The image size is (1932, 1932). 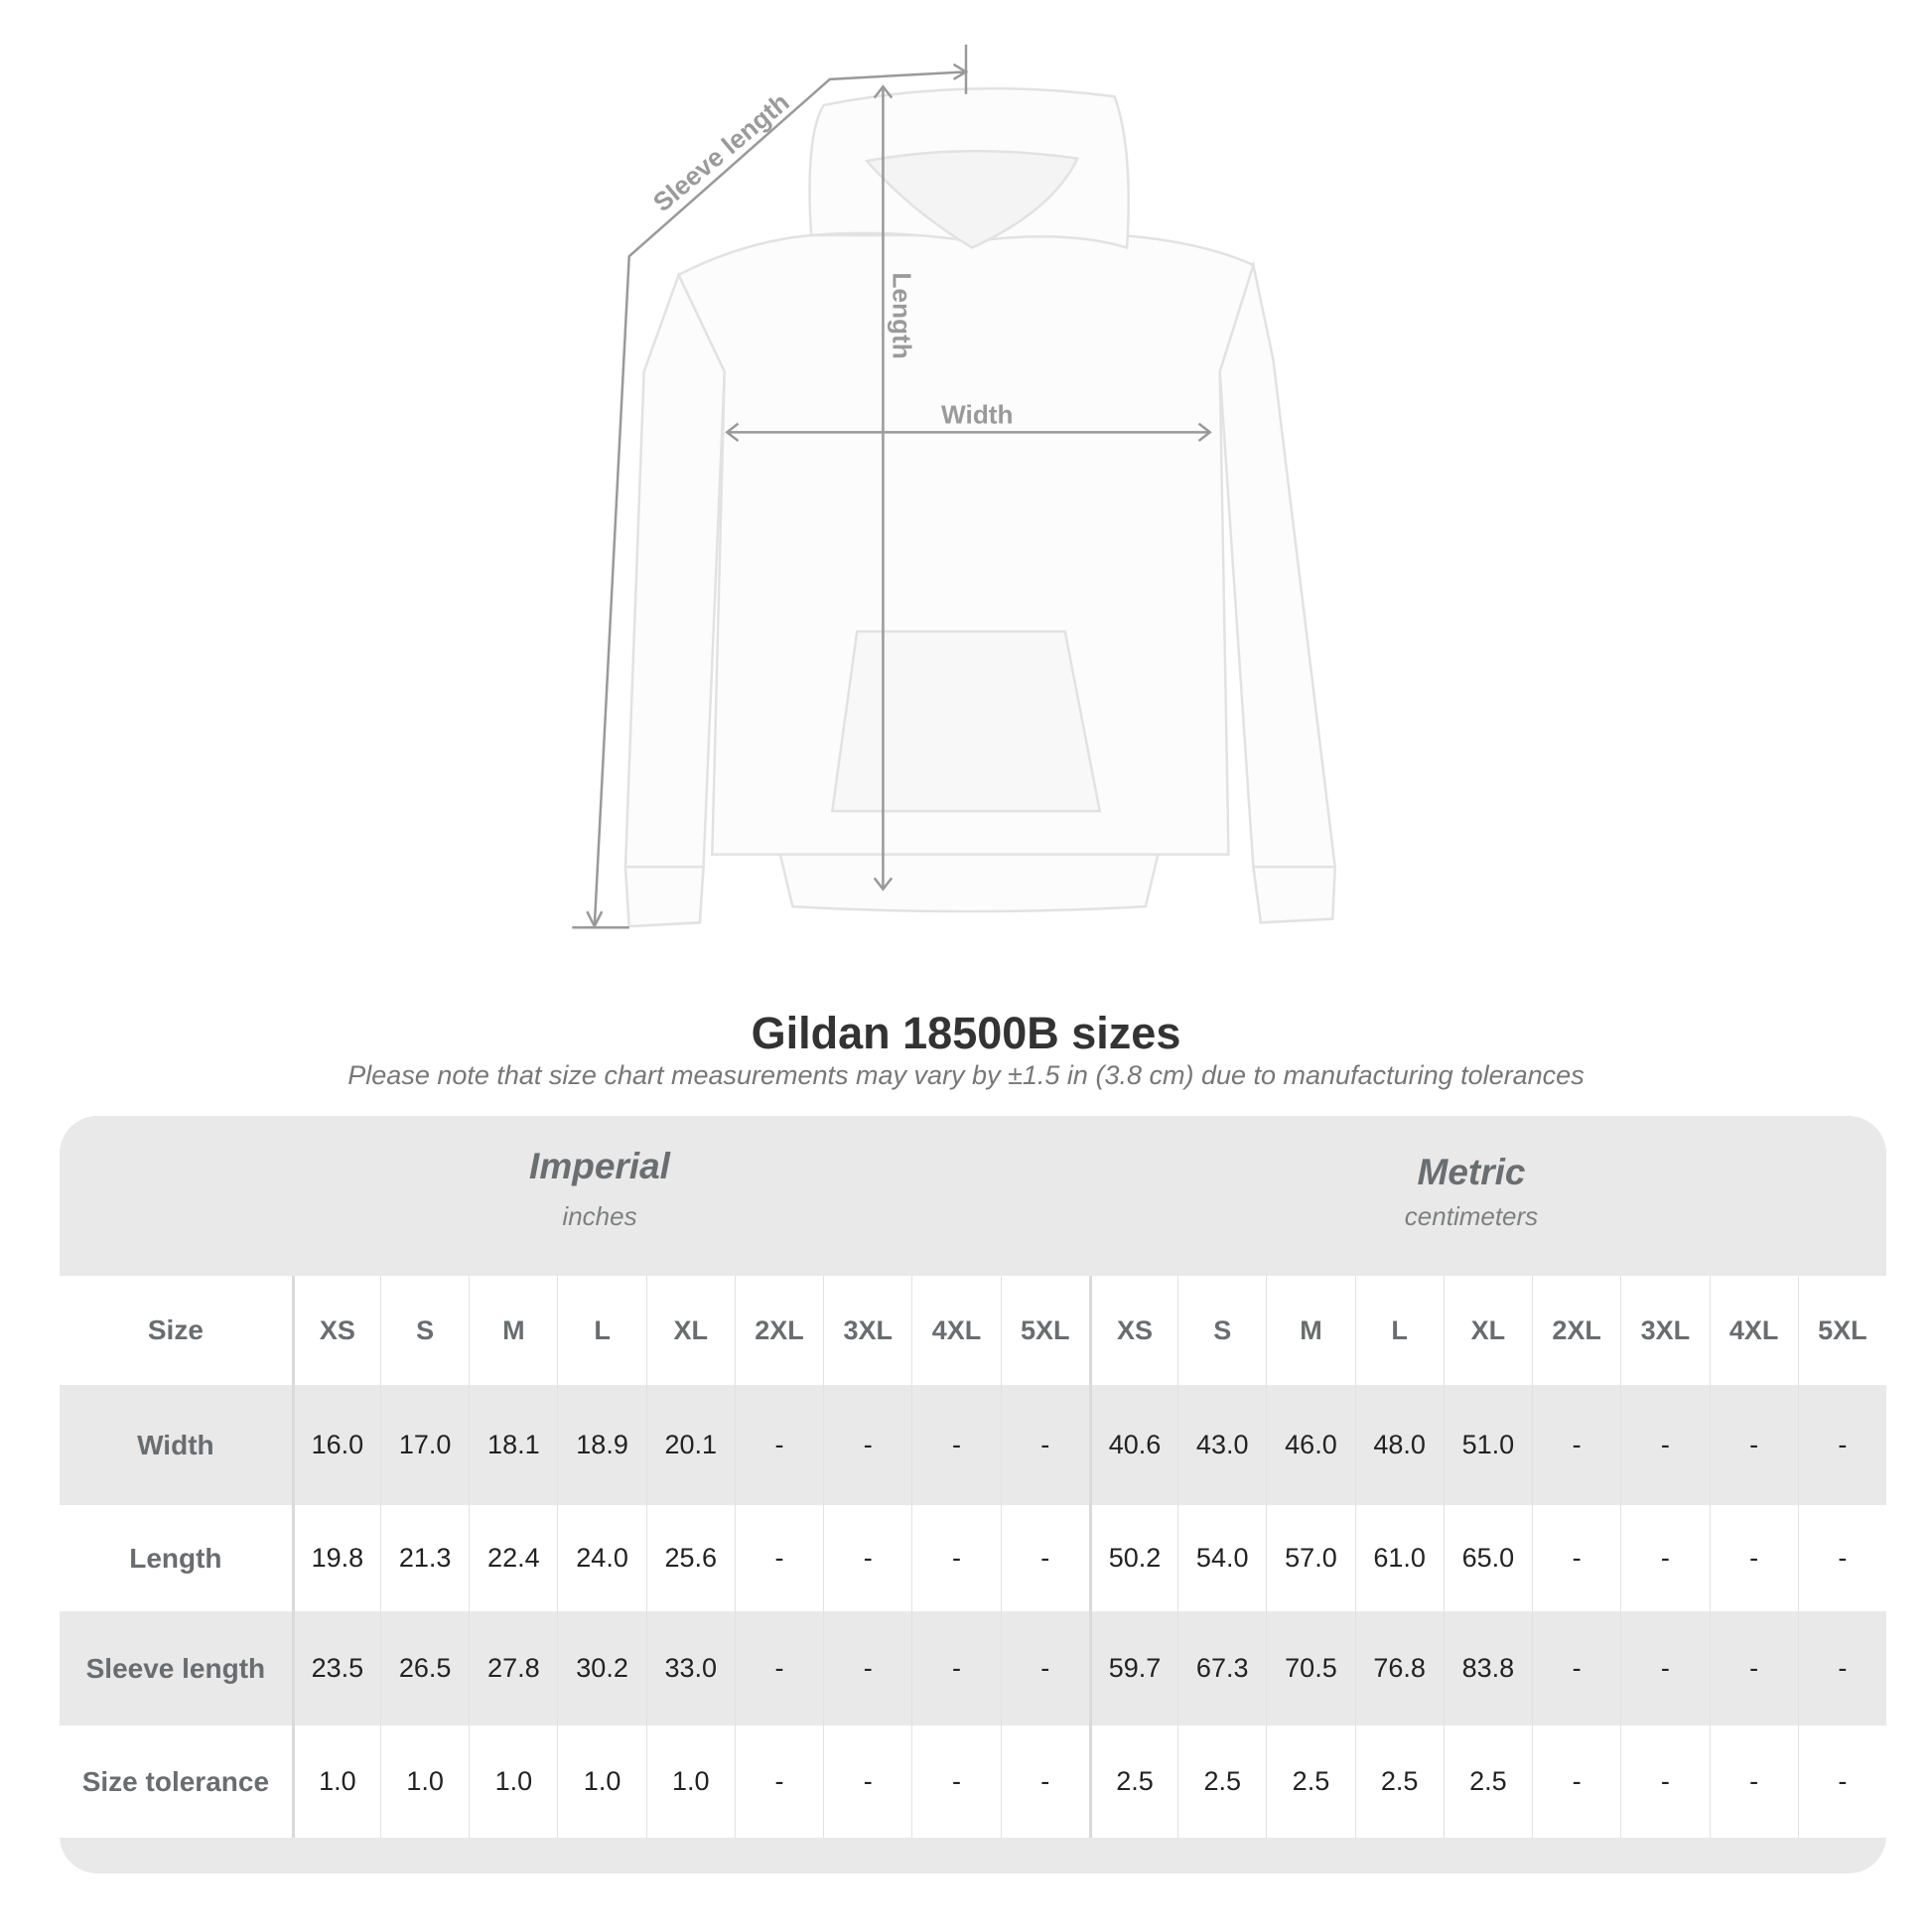 What do you see at coordinates (601, 1445) in the screenshot?
I see `imperial-value-cell: 18.9` at bounding box center [601, 1445].